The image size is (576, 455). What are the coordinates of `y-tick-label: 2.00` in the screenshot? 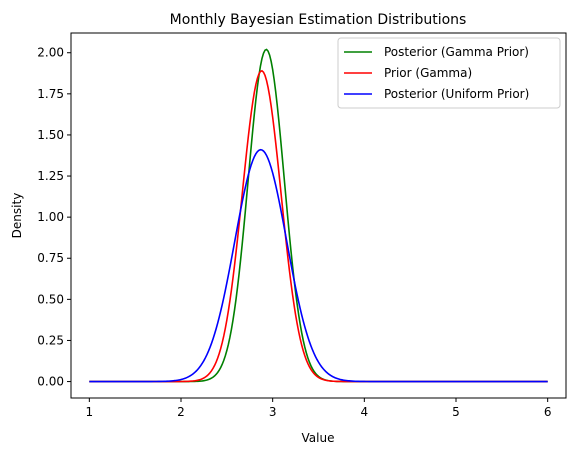 It's located at (50, 53).